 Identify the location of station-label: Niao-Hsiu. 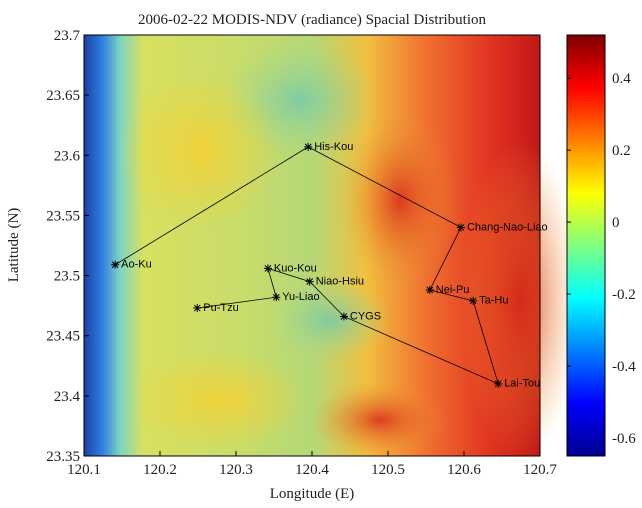
(340, 281).